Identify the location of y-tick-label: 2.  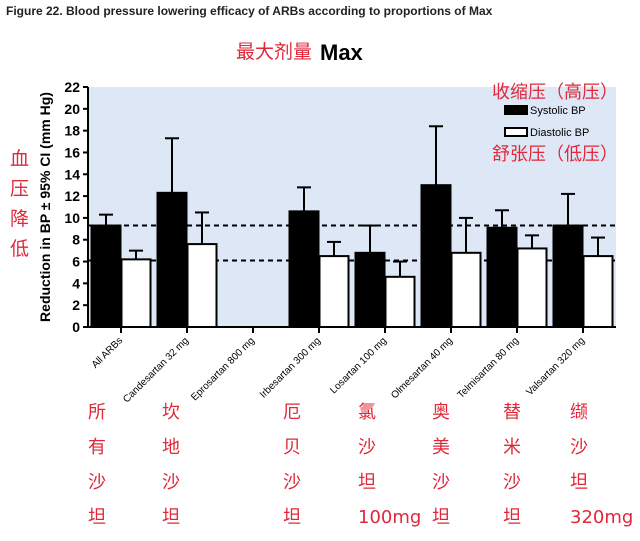
(76, 305).